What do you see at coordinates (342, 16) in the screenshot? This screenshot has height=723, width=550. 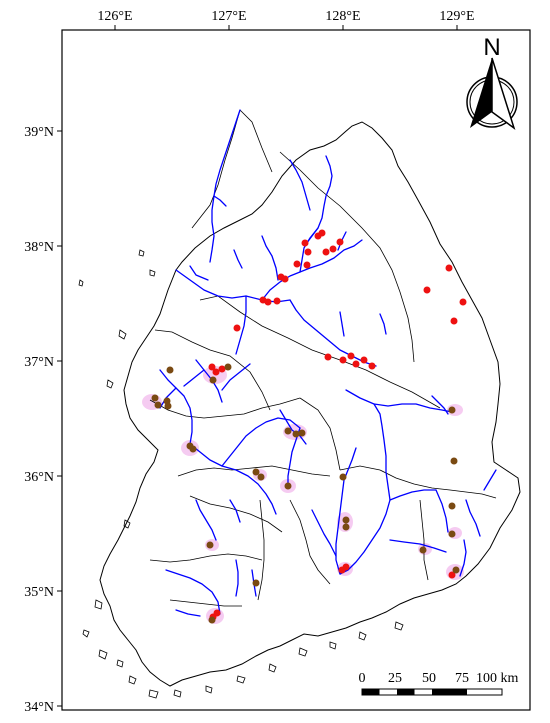 I see `lon-label-128: 128°E` at bounding box center [342, 16].